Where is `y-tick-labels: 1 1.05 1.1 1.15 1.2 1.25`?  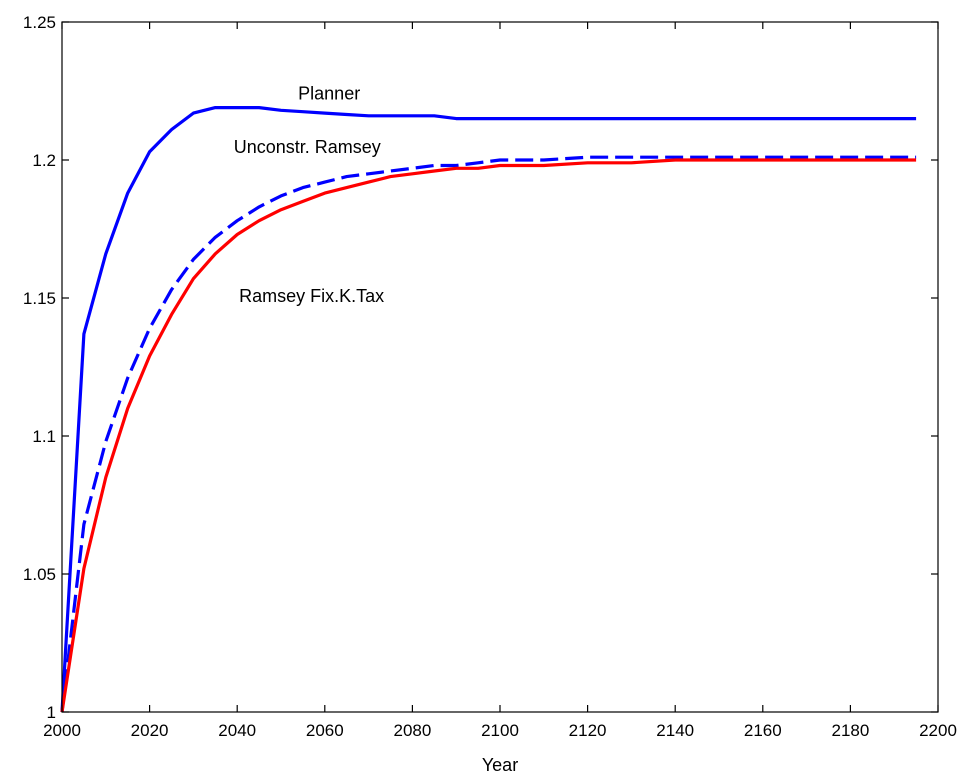 y-tick-labels: 1 1.05 1.1 1.15 1.2 1.25 is located at coordinates (39, 367).